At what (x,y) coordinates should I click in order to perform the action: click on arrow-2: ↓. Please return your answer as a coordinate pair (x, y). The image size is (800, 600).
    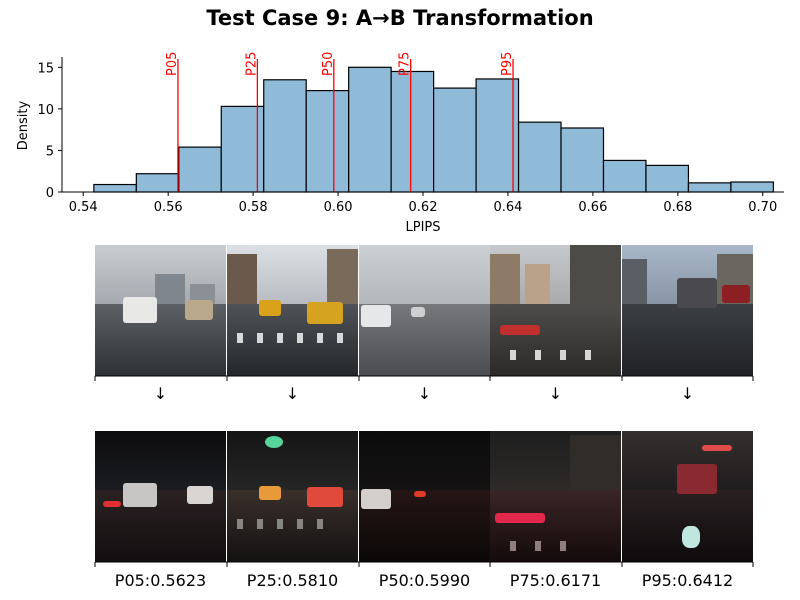
    Looking at the image, I should click on (292, 393).